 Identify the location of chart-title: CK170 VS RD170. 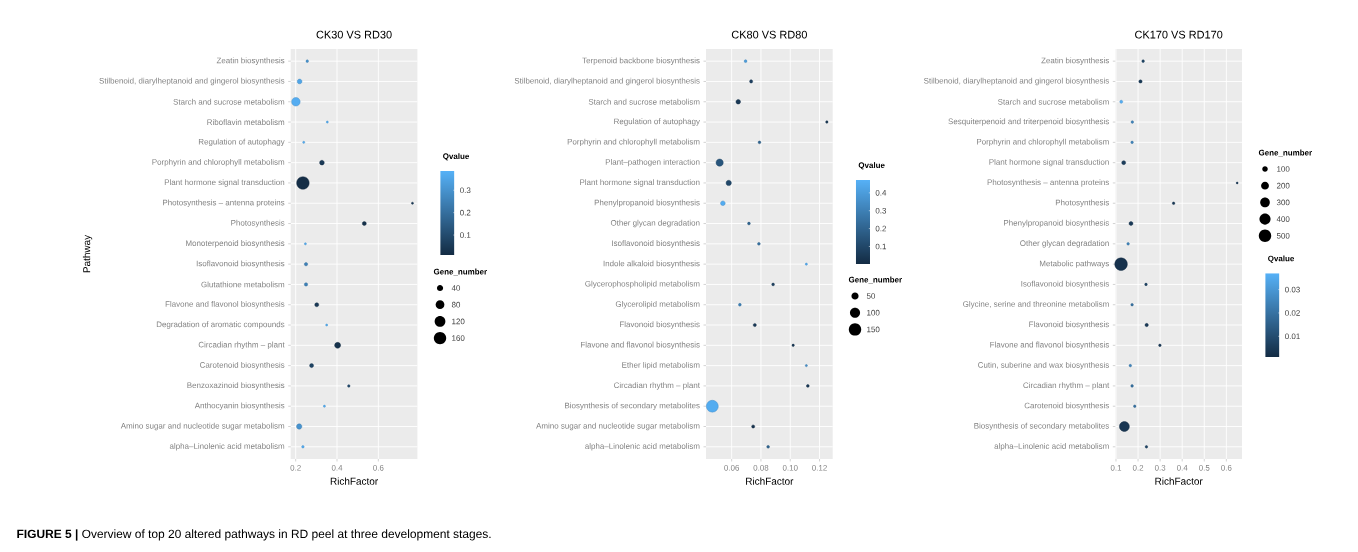
(1179, 34).